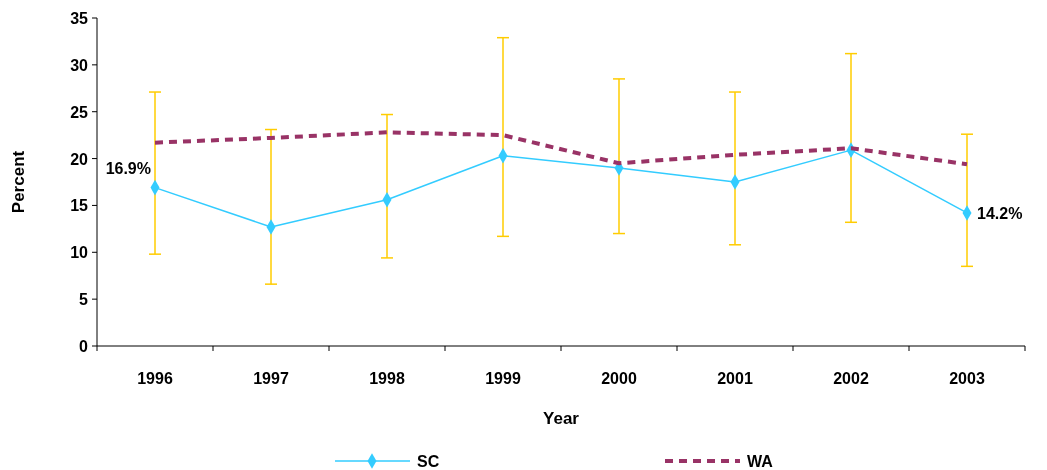  I want to click on y-axis-title: Percent, so click(18, 182).